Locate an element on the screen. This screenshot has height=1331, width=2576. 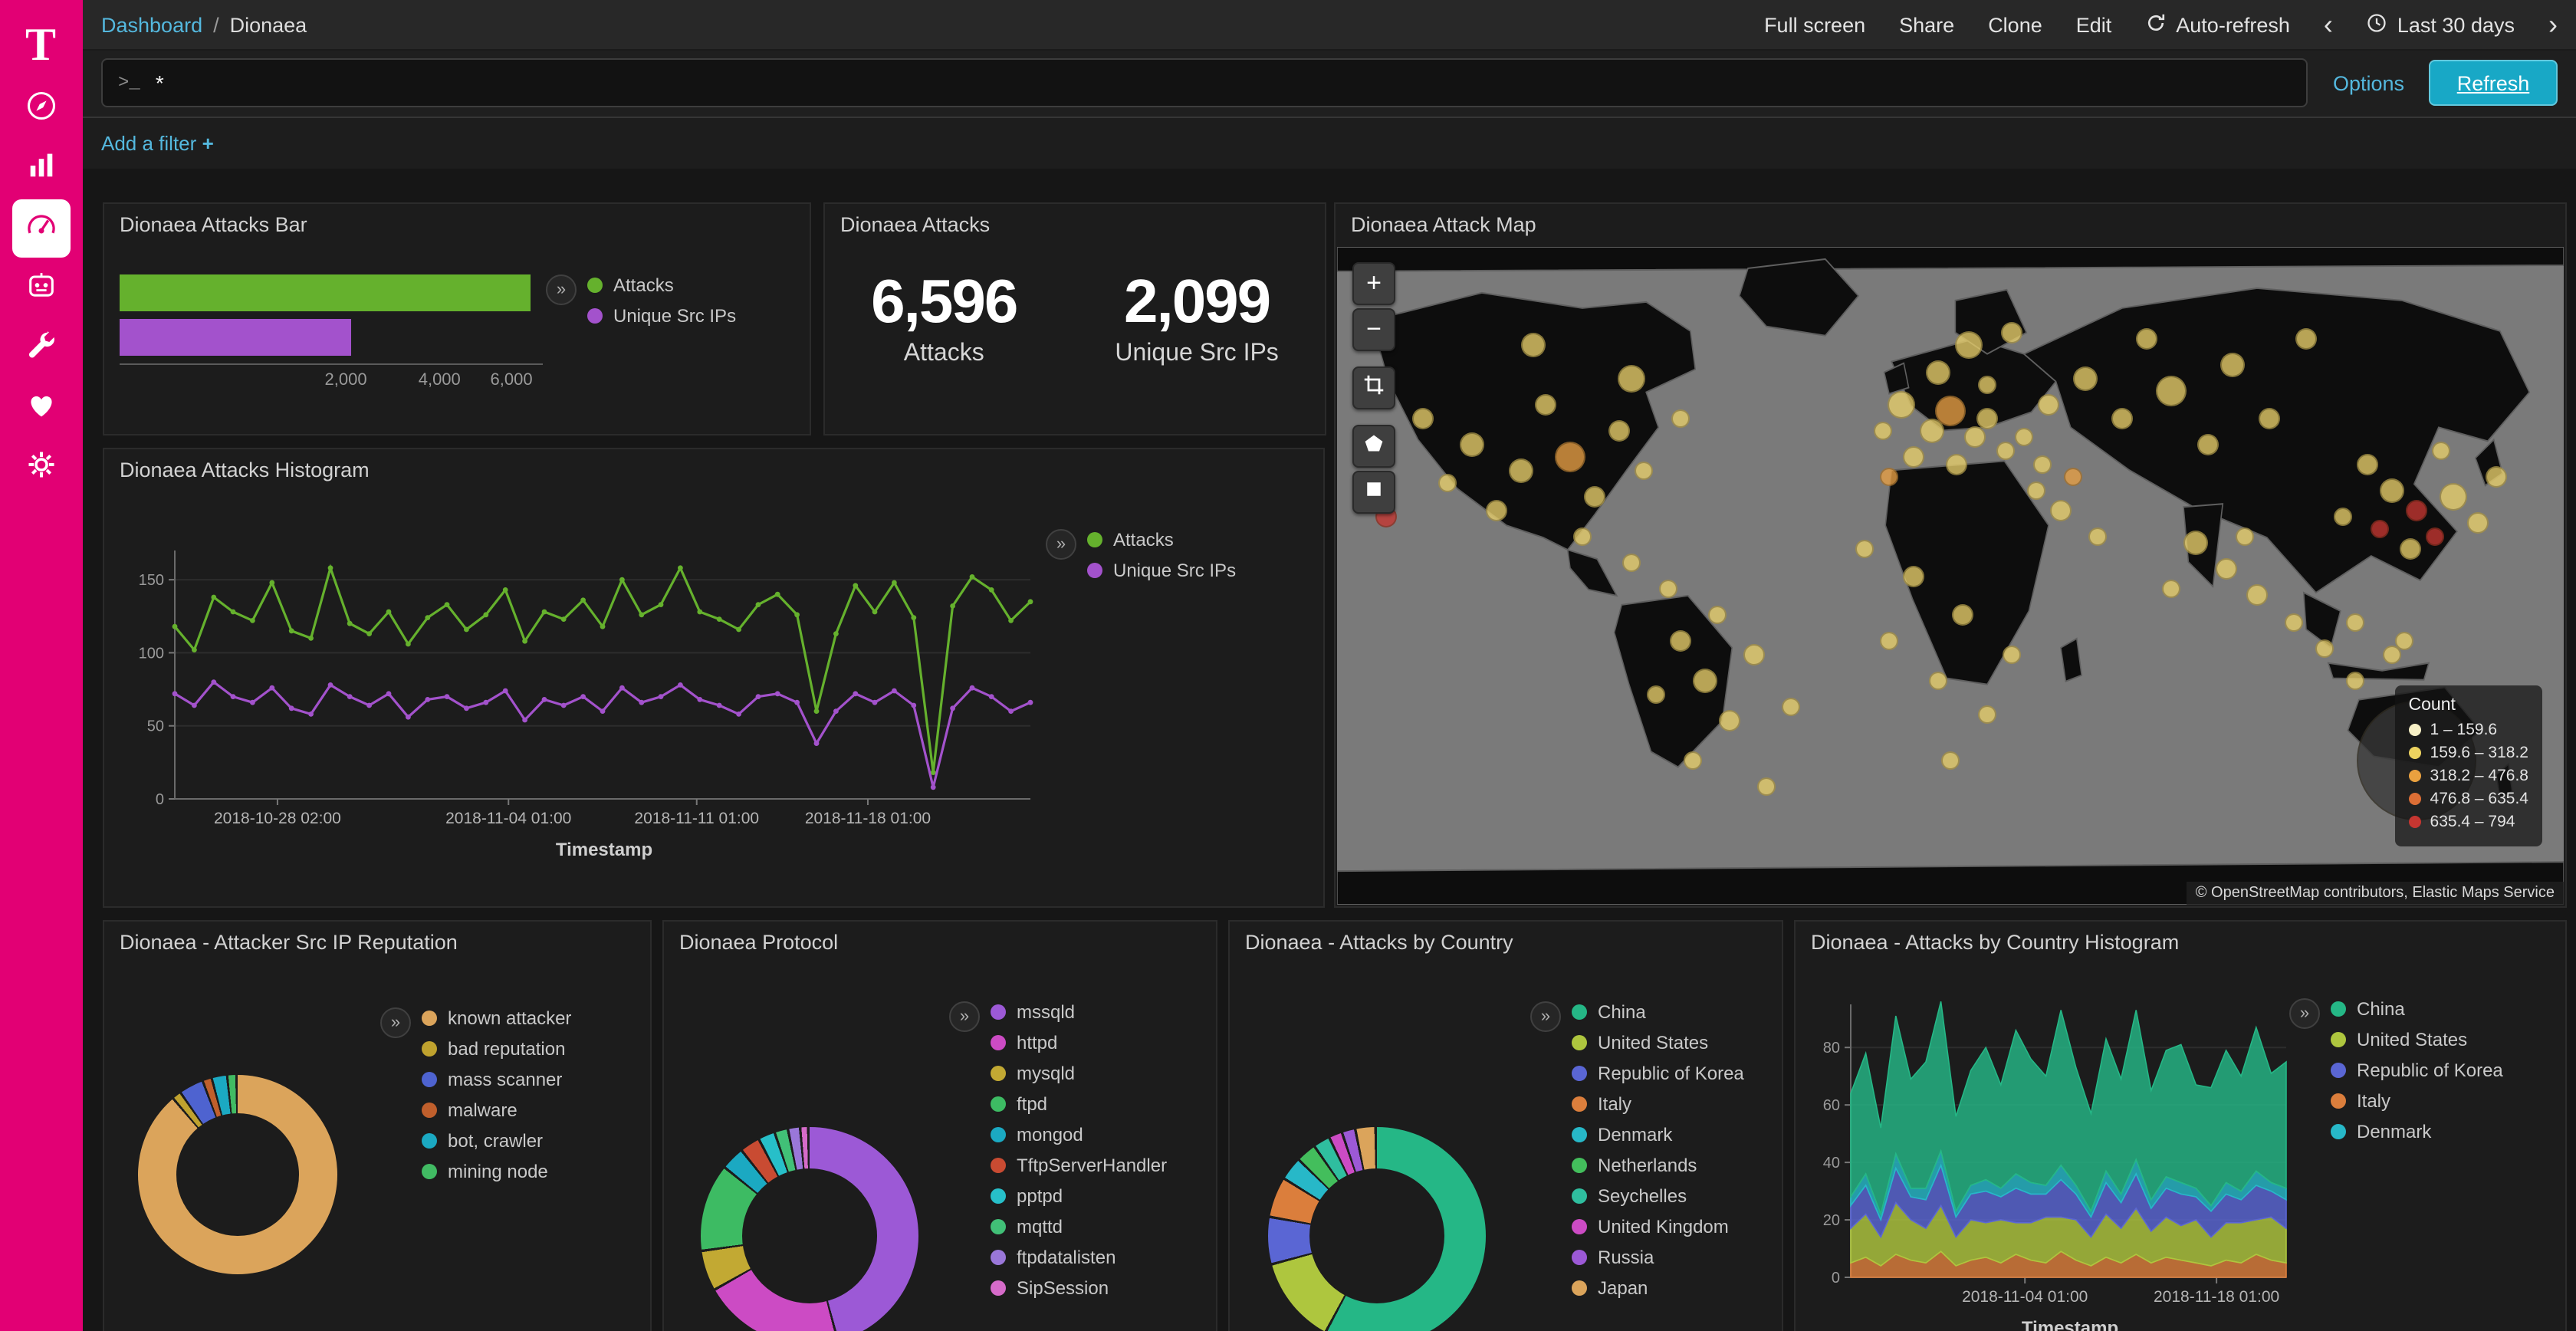
country-donut-chart is located at coordinates (1377, 1229).